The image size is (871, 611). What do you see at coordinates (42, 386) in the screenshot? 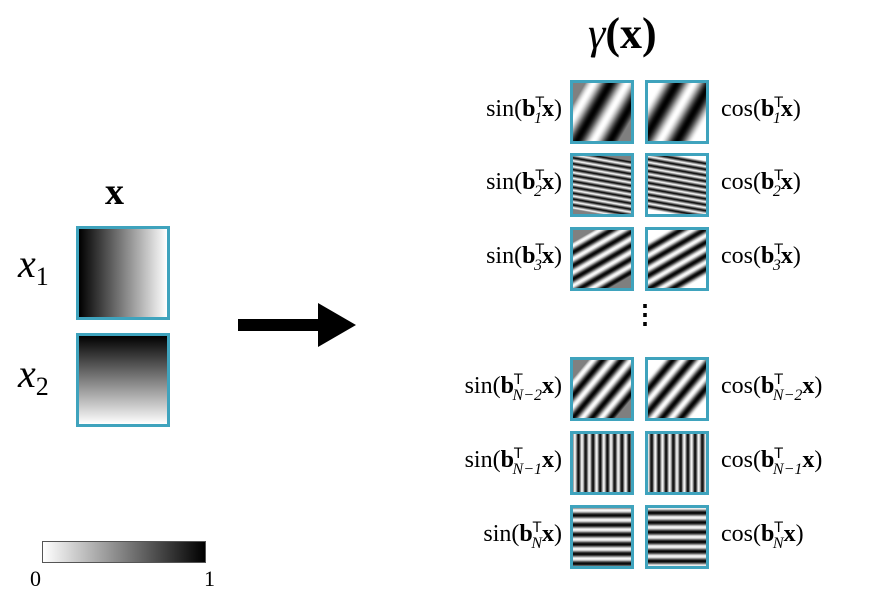
I see `x2-sub: 2` at bounding box center [42, 386].